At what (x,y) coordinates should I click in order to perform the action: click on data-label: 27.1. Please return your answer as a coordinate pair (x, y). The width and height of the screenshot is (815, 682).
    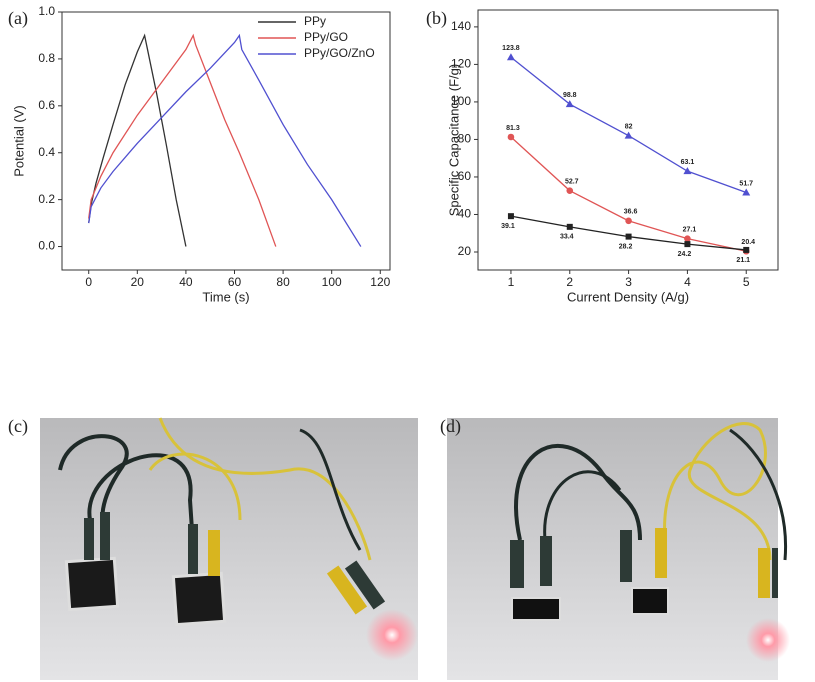
    Looking at the image, I should click on (690, 230).